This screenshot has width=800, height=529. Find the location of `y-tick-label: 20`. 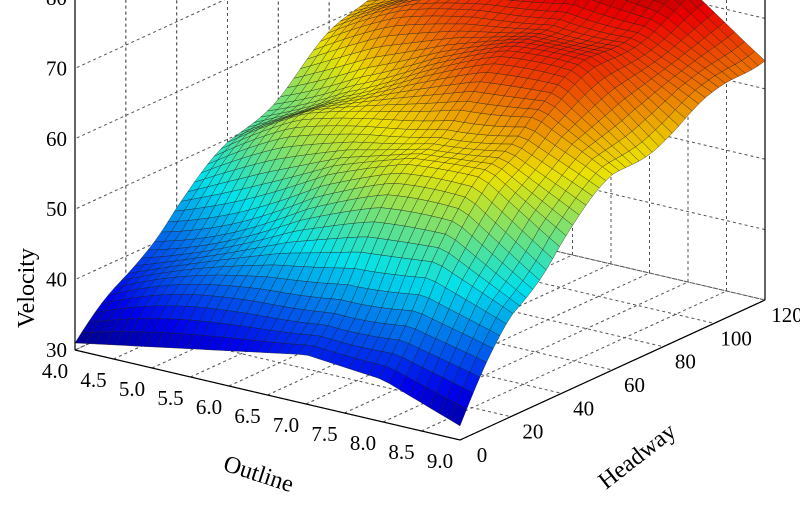

y-tick-label: 20 is located at coordinates (532, 432).